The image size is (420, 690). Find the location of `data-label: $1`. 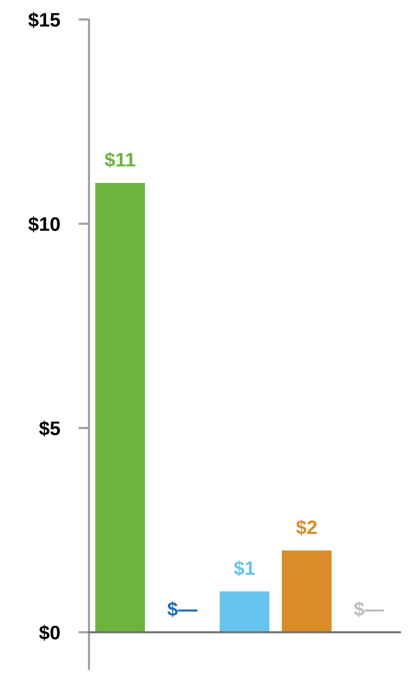

data-label: $1 is located at coordinates (244, 568).